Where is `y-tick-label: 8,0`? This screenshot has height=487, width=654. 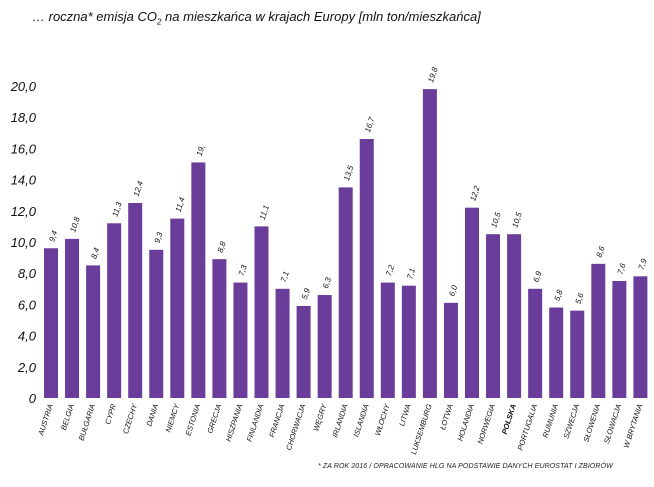 y-tick-label: 8,0 is located at coordinates (27, 273).